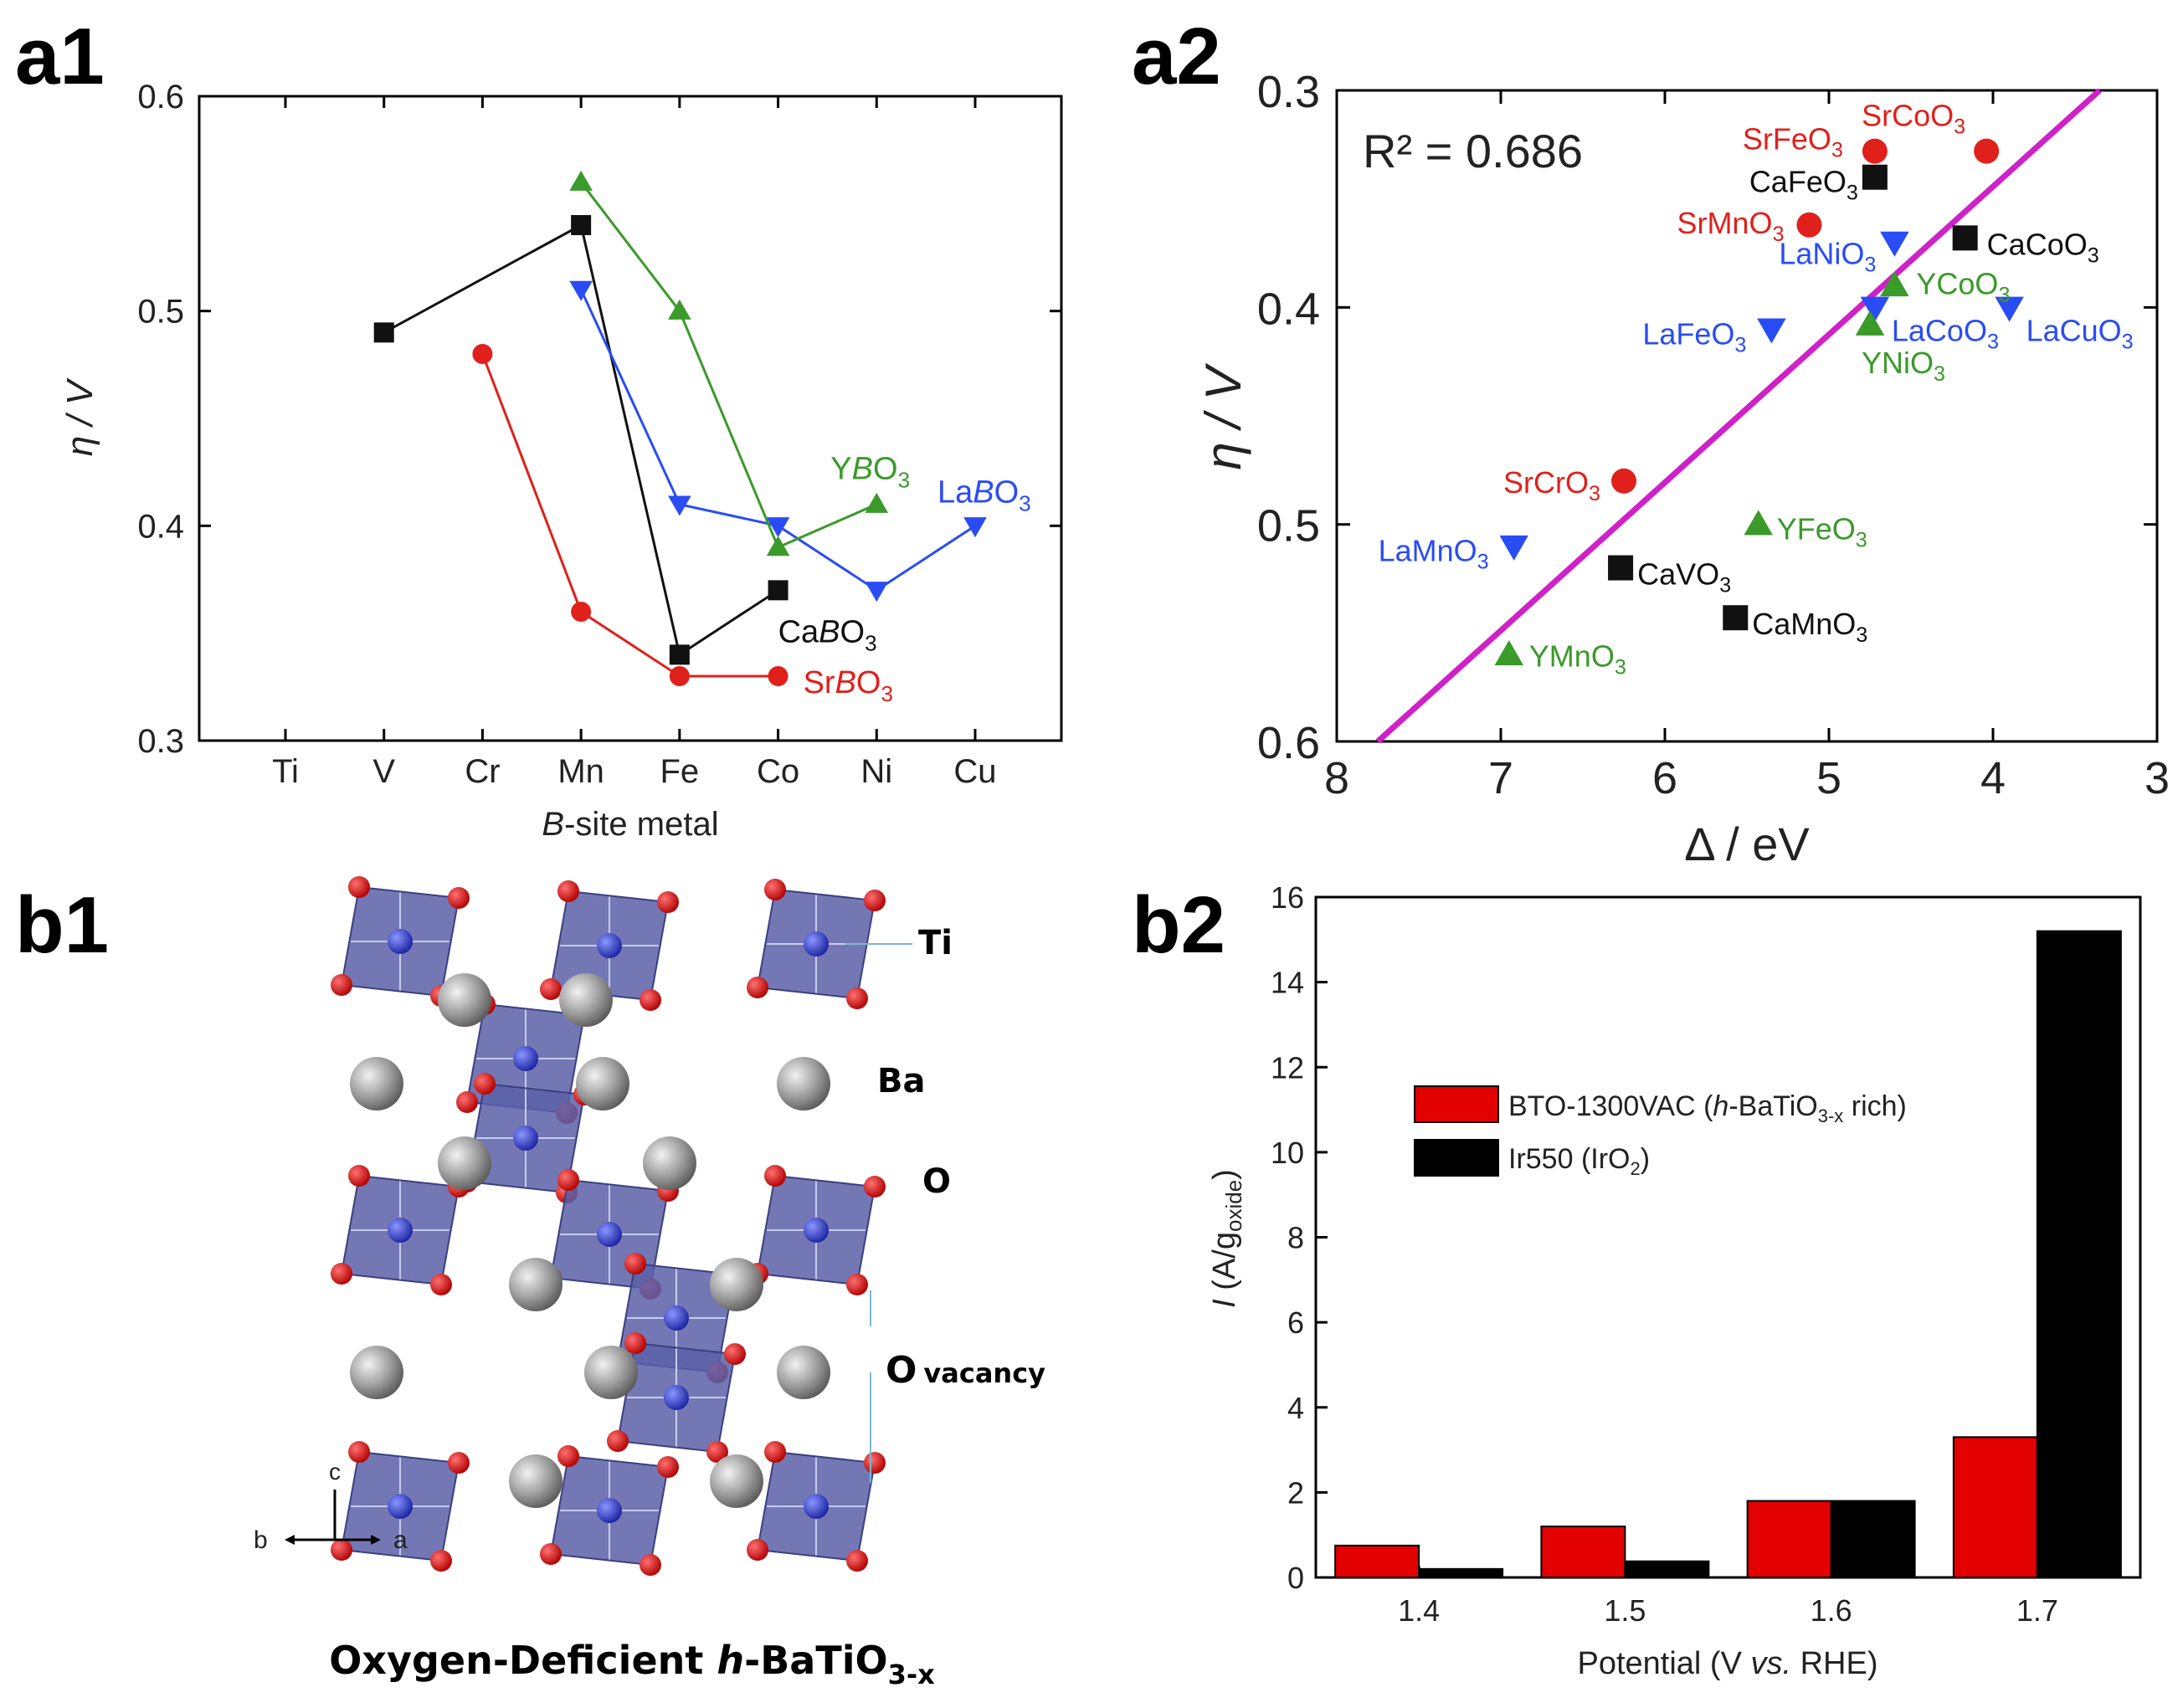 This screenshot has height=1708, width=2183. Describe the element at coordinates (955, 492) in the screenshot. I see `a1-series-label-prefix: La` at that location.